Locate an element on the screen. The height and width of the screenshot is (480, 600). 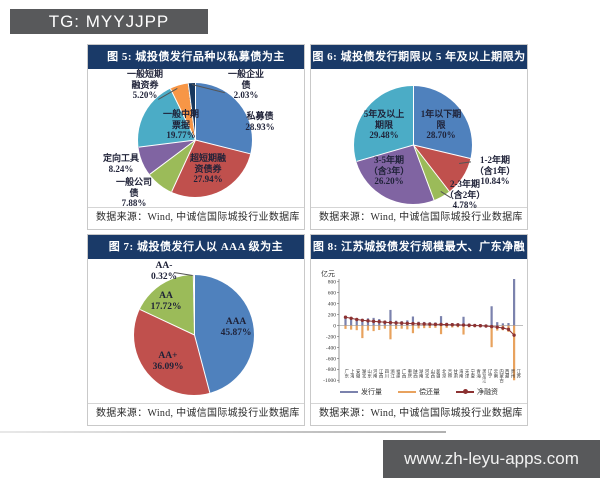
fig6-label-over5y: 5年及以上 期限 29.48% is located at coordinates (384, 125).